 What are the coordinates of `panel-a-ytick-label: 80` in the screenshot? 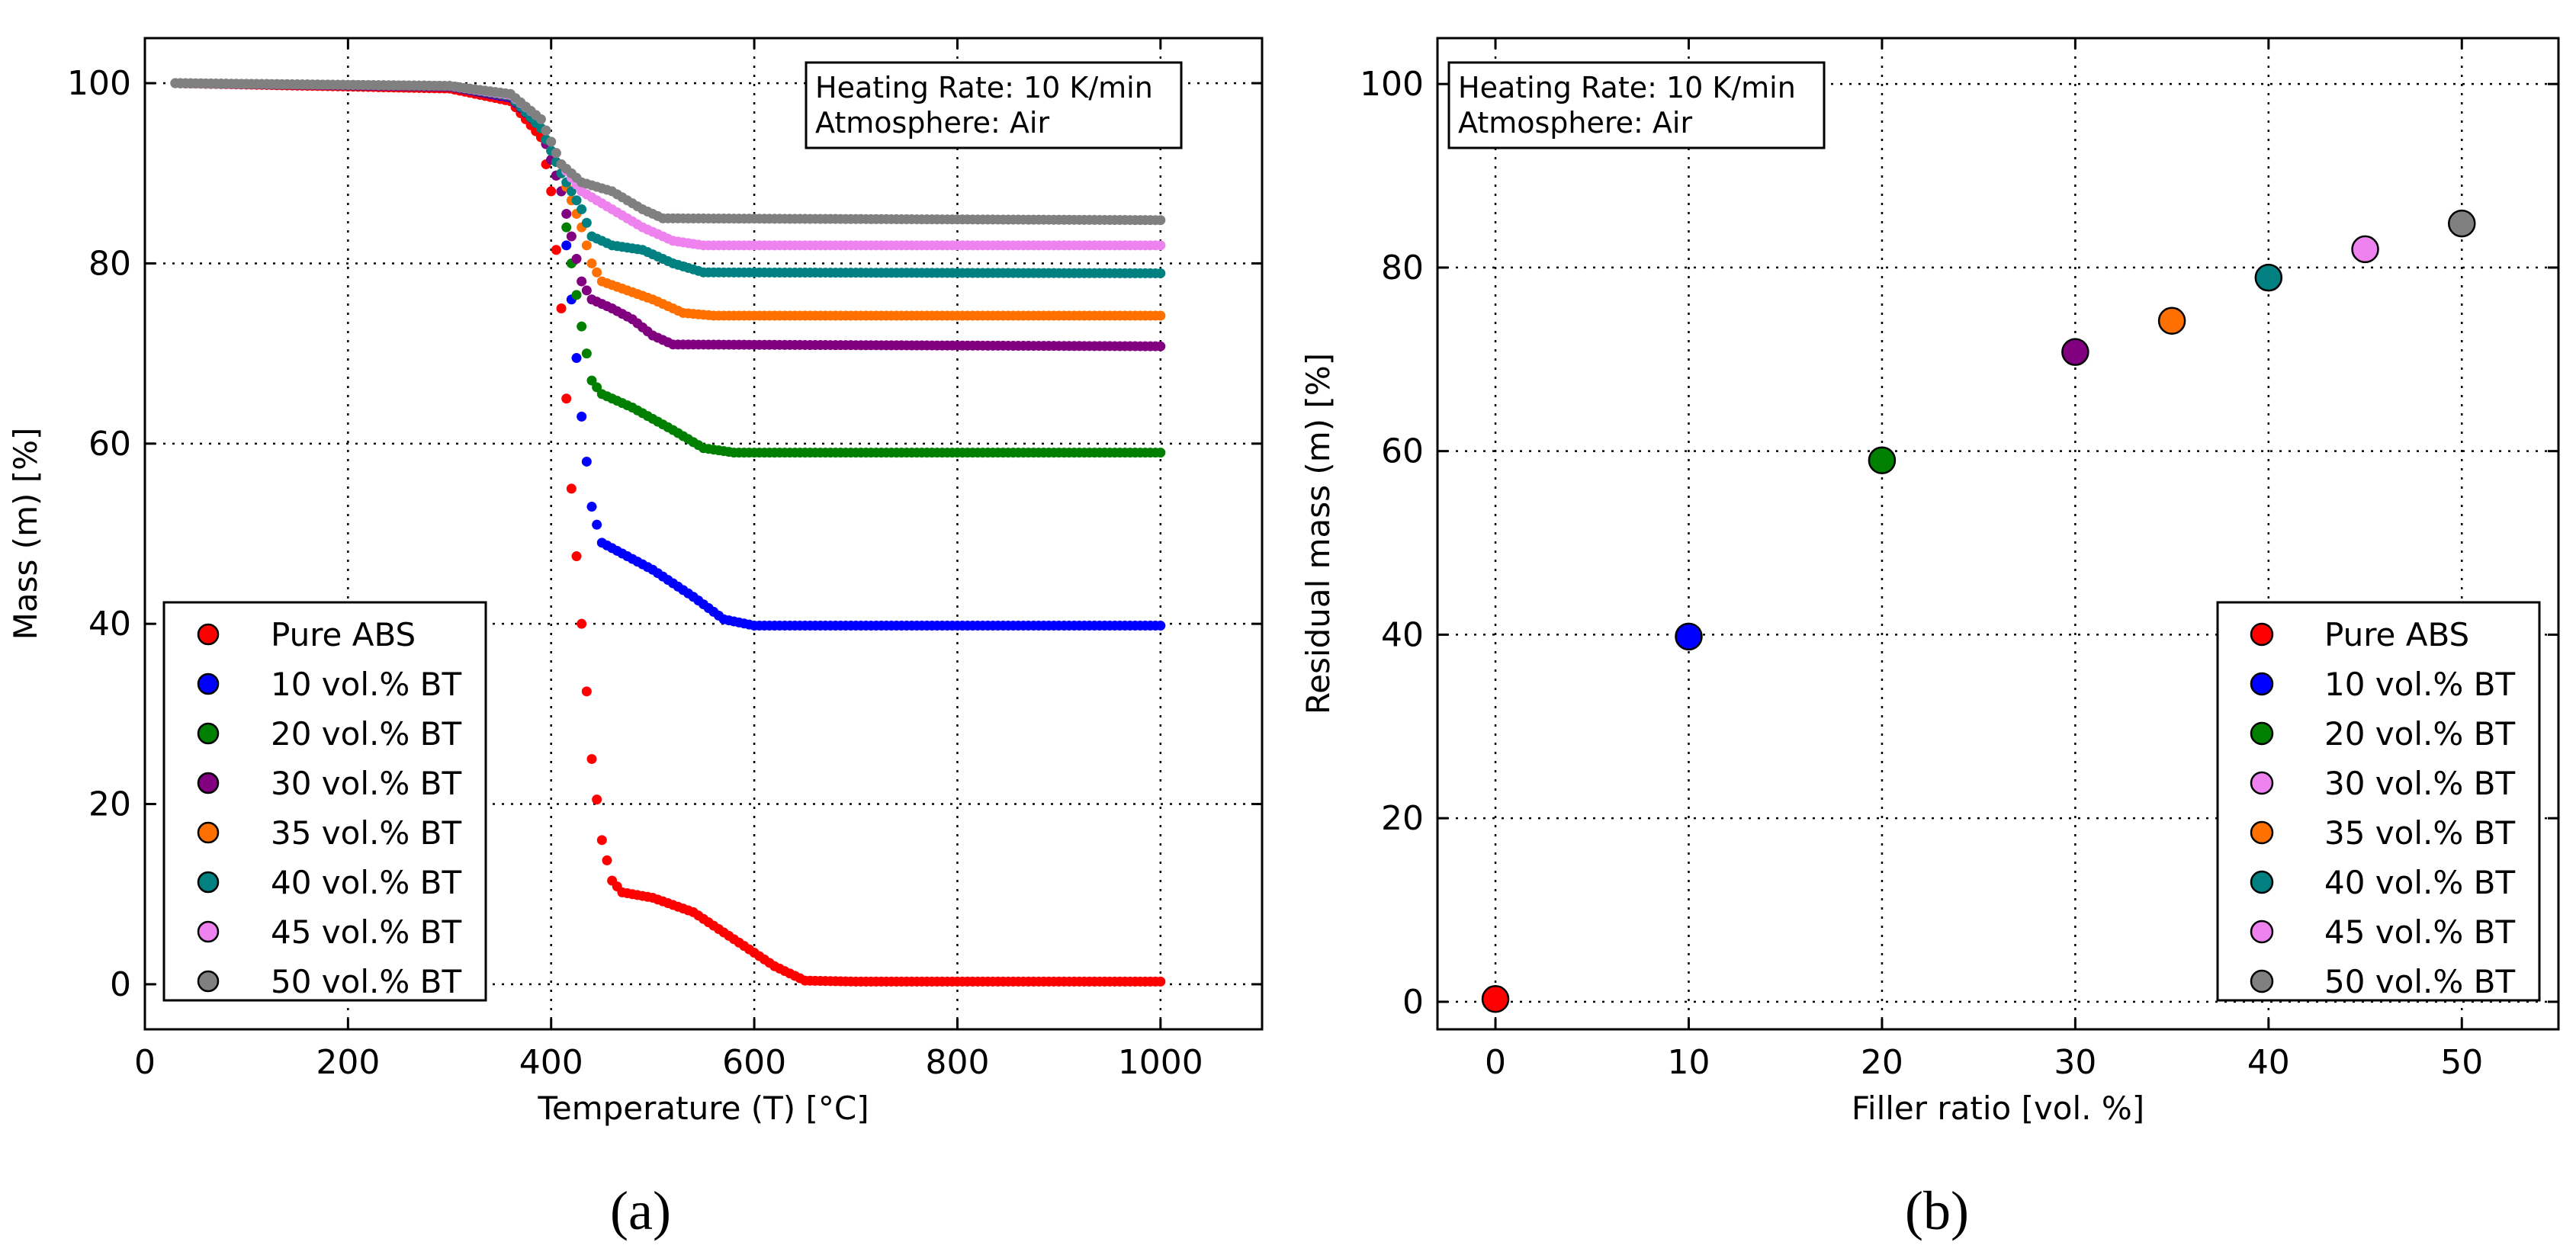 It's located at (109, 263).